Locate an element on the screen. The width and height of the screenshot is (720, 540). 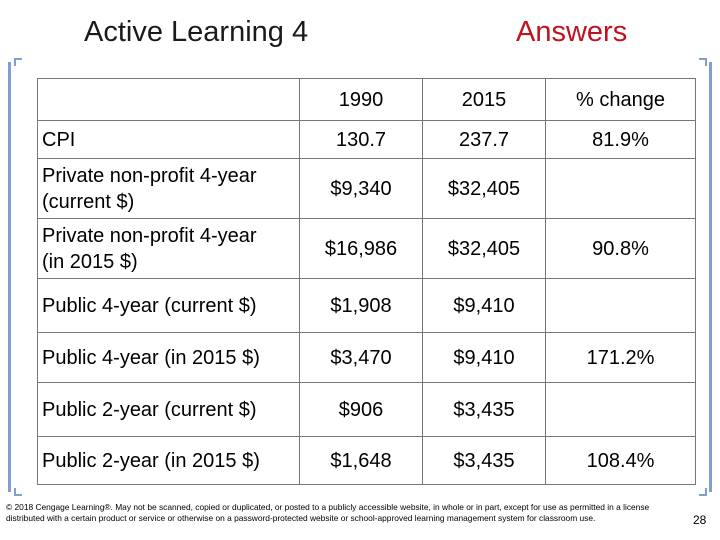
left-bracket-top is located at coordinates (18, 62).